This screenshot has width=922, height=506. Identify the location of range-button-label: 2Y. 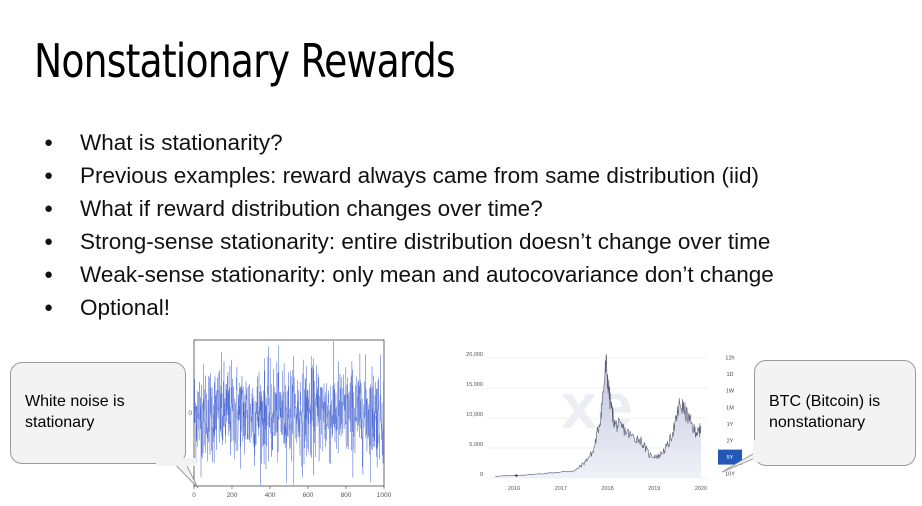
(730, 442).